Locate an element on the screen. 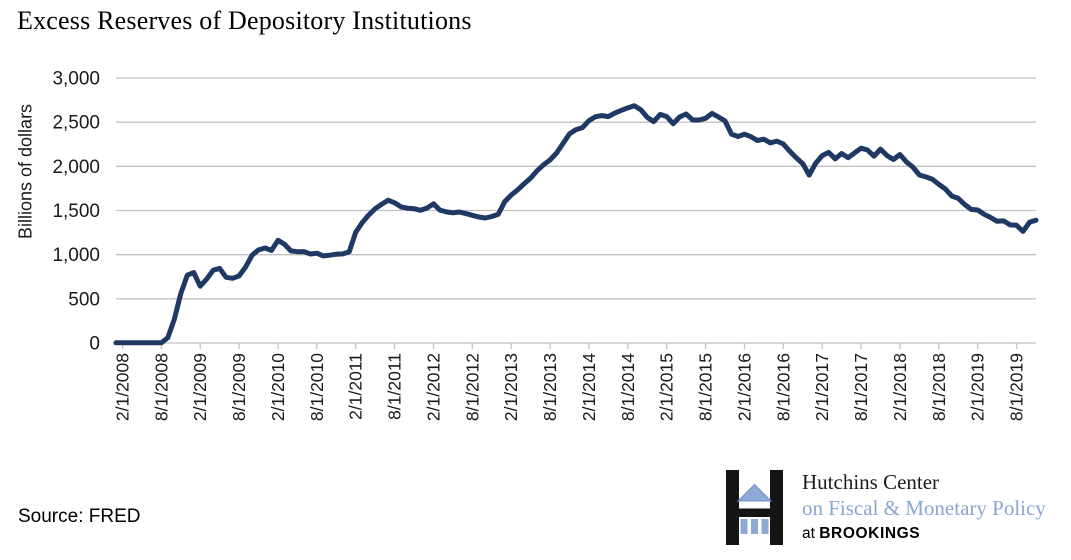 The width and height of the screenshot is (1071, 560). y-tick-label: 2,500 is located at coordinates (76, 123).